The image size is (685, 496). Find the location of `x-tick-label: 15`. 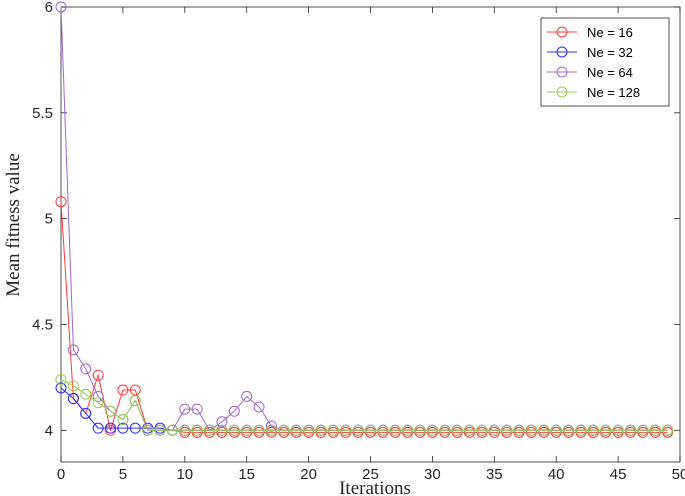

x-tick-label: 15 is located at coordinates (246, 474).